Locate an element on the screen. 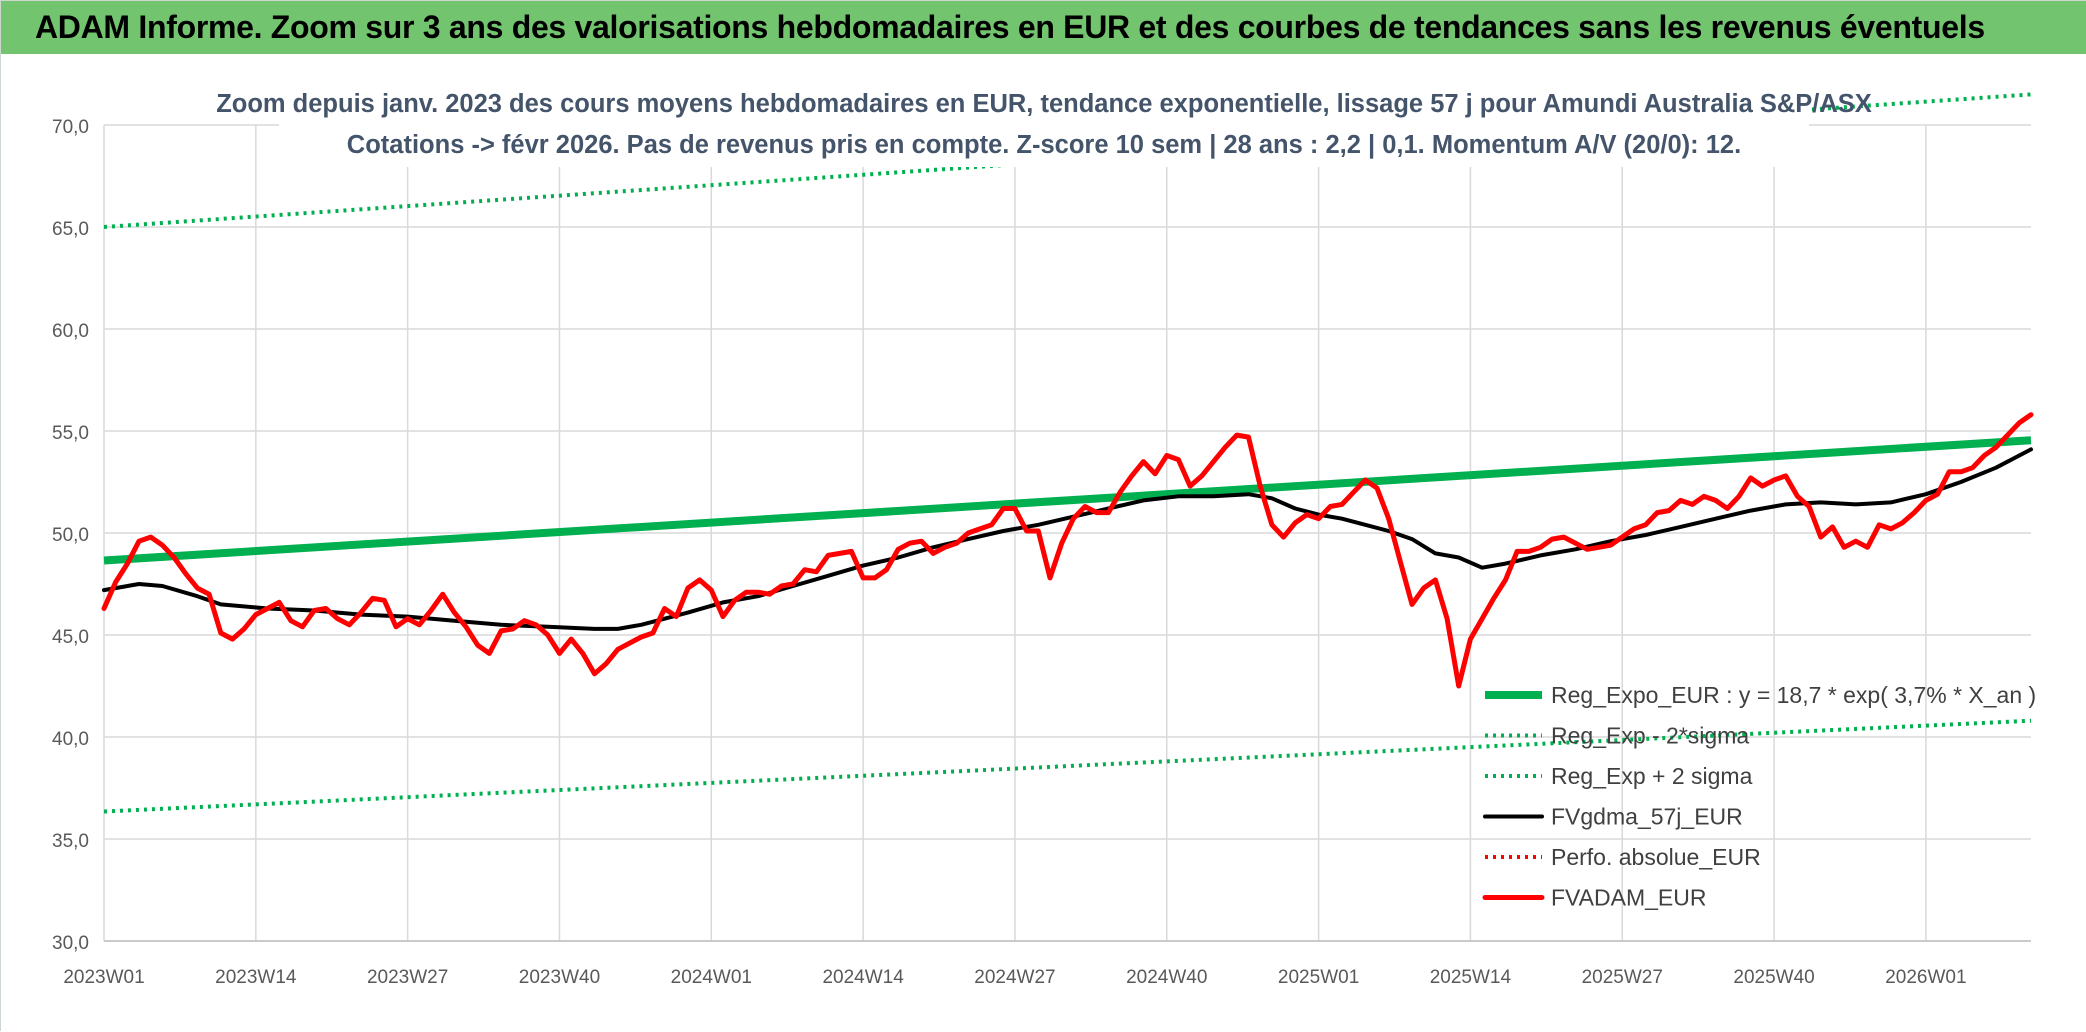  x-tick-label: 2023W14 is located at coordinates (256, 977).